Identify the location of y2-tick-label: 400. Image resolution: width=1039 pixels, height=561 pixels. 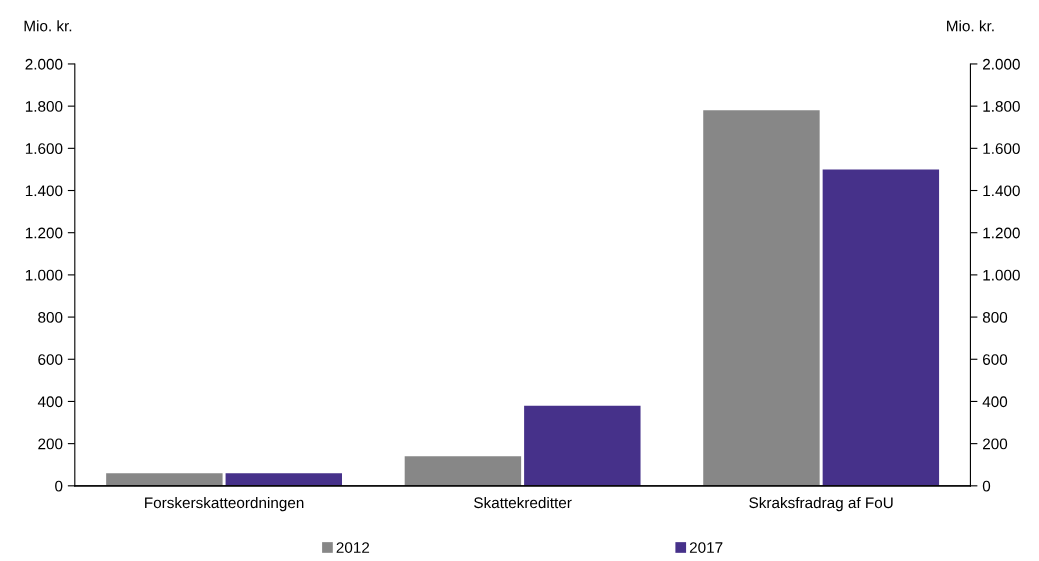
(995, 402).